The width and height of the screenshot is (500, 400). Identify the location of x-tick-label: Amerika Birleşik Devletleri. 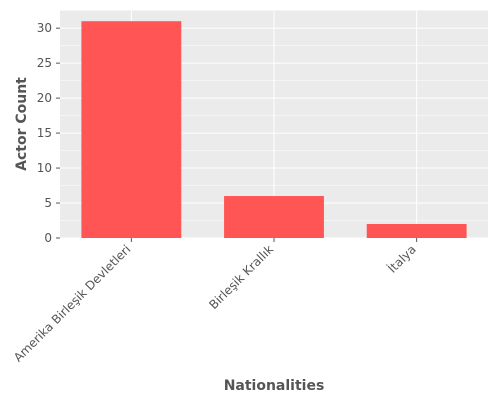
(72, 303).